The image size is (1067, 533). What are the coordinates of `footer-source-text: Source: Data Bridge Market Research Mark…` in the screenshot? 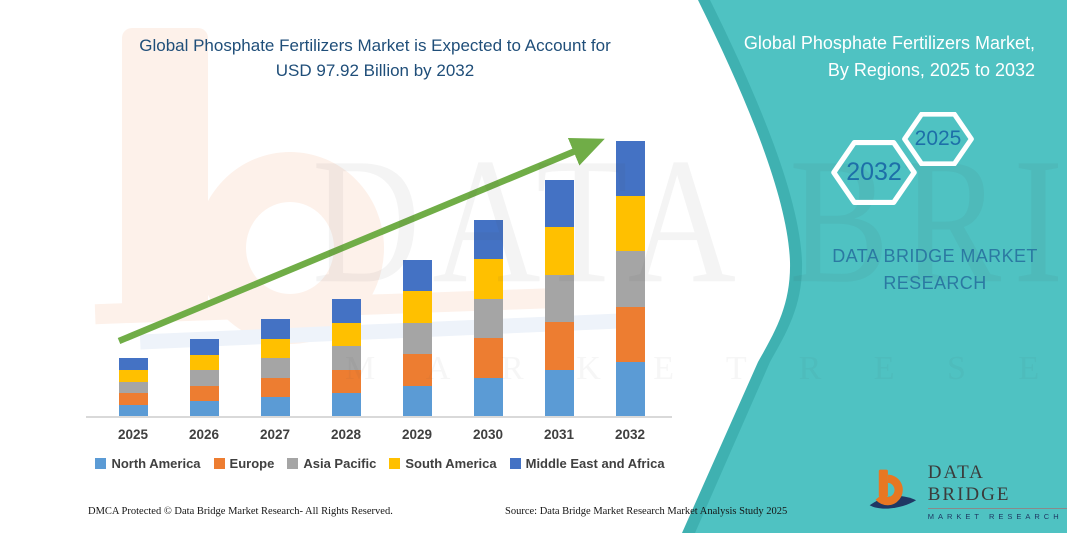 It's located at (646, 511).